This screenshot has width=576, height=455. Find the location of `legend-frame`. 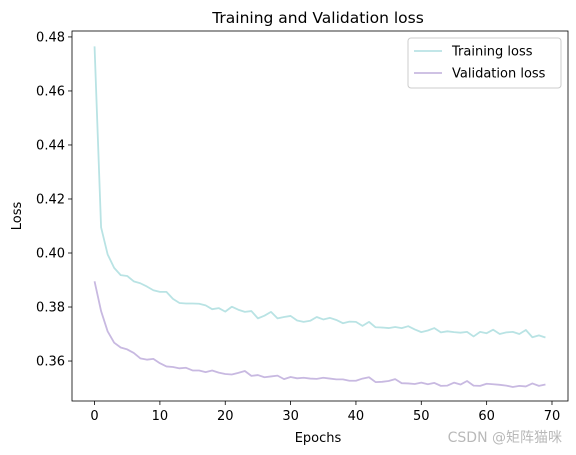

legend-frame is located at coordinates (484, 63).